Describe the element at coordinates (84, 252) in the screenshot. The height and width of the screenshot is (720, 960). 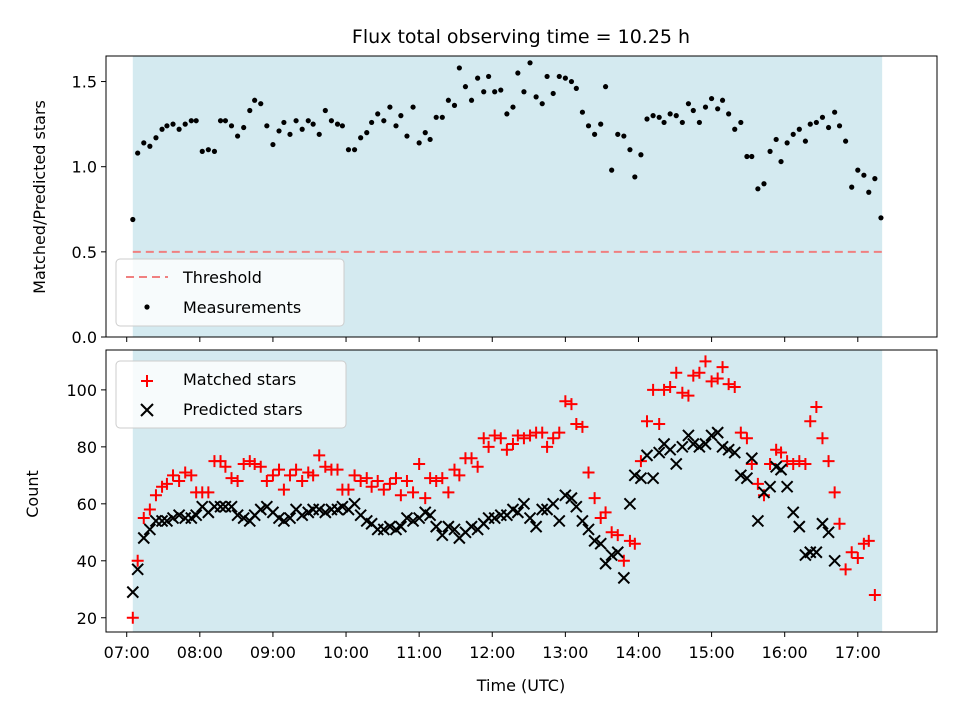
I see `top-y-tick-label: 0.5` at that location.